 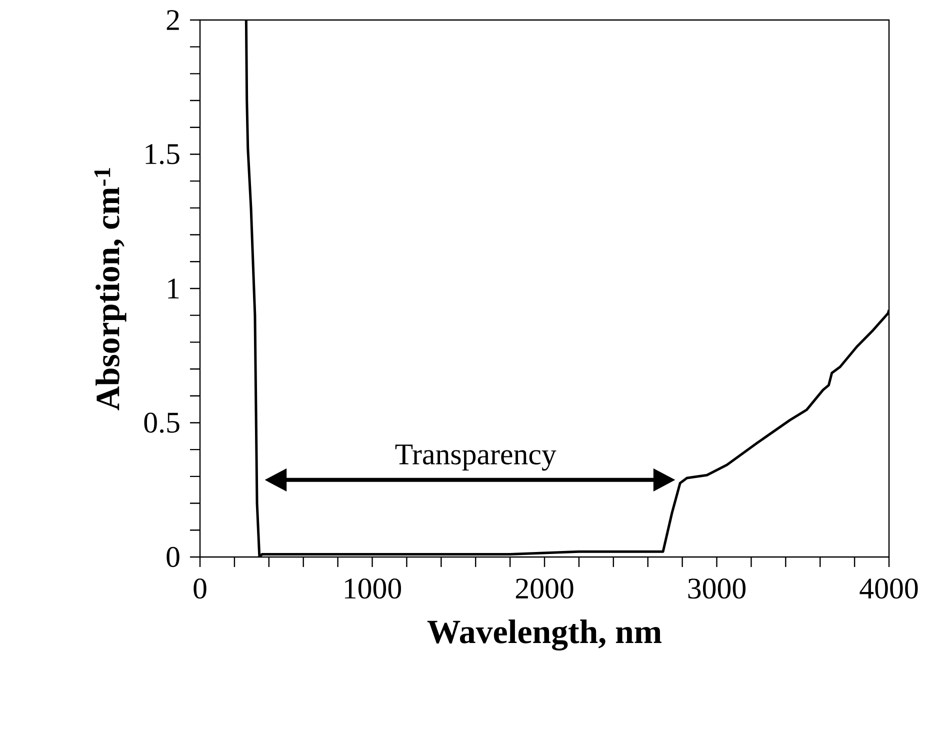 I want to click on y-axis-title: Absorption, cm$^{-1}$, so click(x=110, y=289).